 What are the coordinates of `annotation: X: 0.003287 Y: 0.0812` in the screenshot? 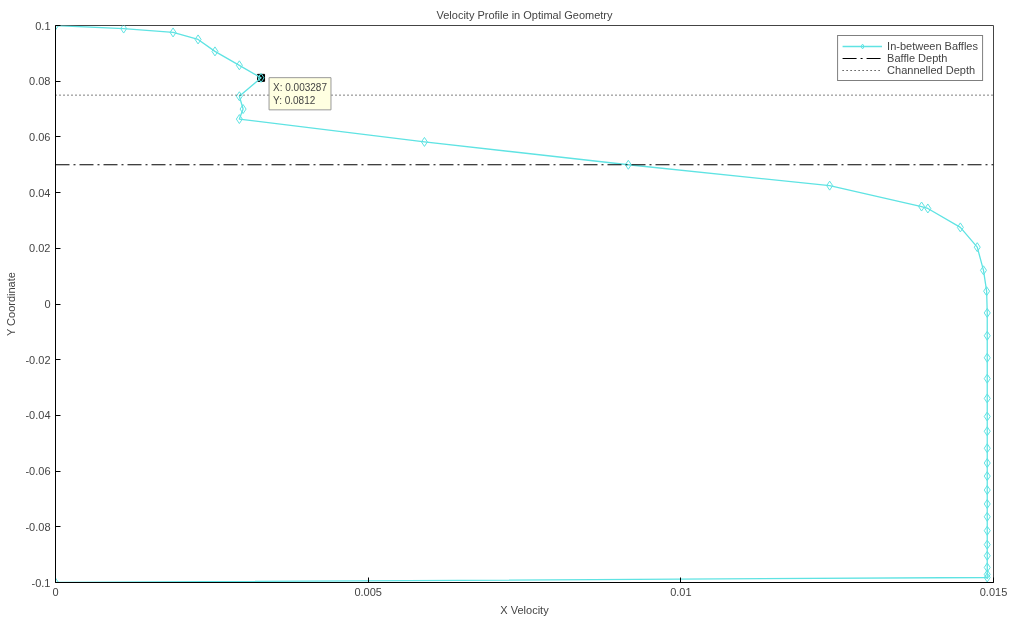 It's located at (300, 93).